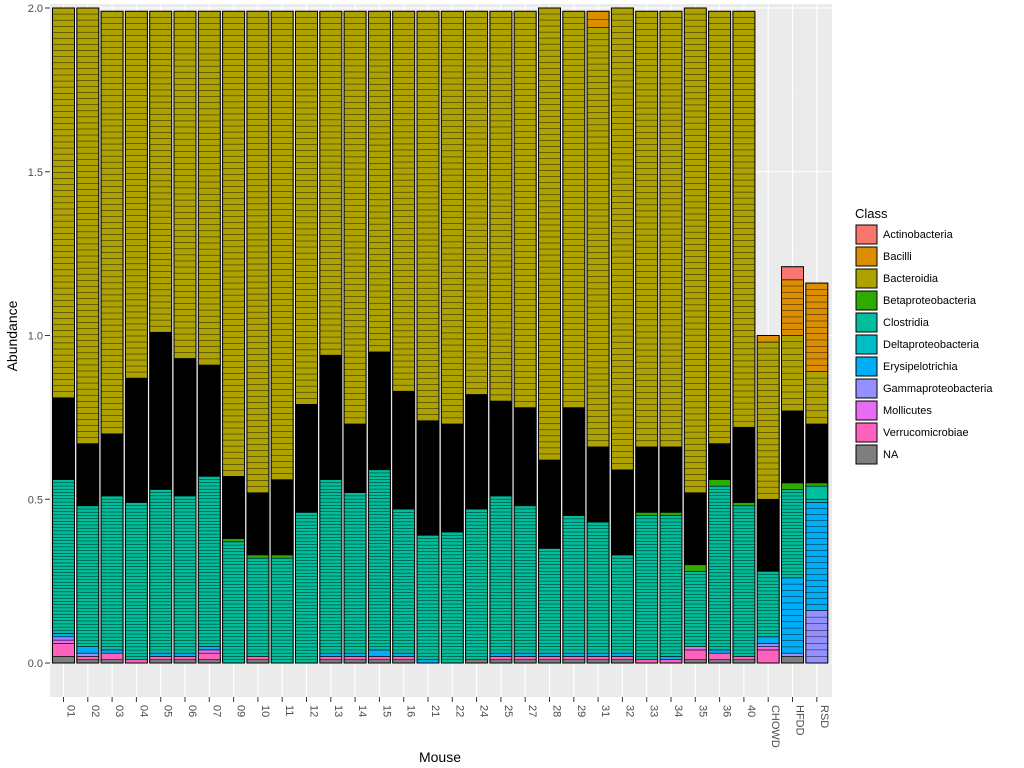 The height and width of the screenshot is (768, 1024). Describe the element at coordinates (35, 9) in the screenshot. I see `y-tick-label: 2.0` at that location.